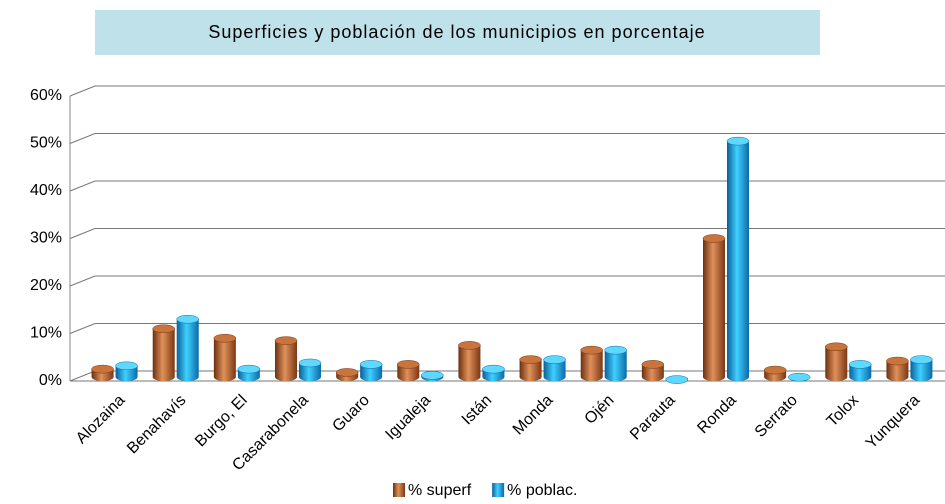  What do you see at coordinates (716, 414) in the screenshot?
I see `x-tick-label: Ronda` at bounding box center [716, 414].